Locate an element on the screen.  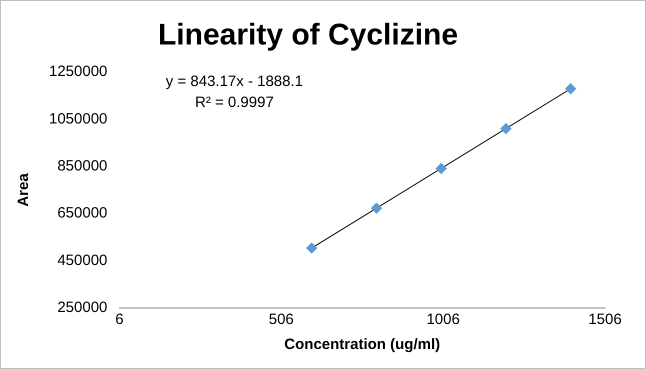
annotation: R² = 0.9997 is located at coordinates (234, 103).